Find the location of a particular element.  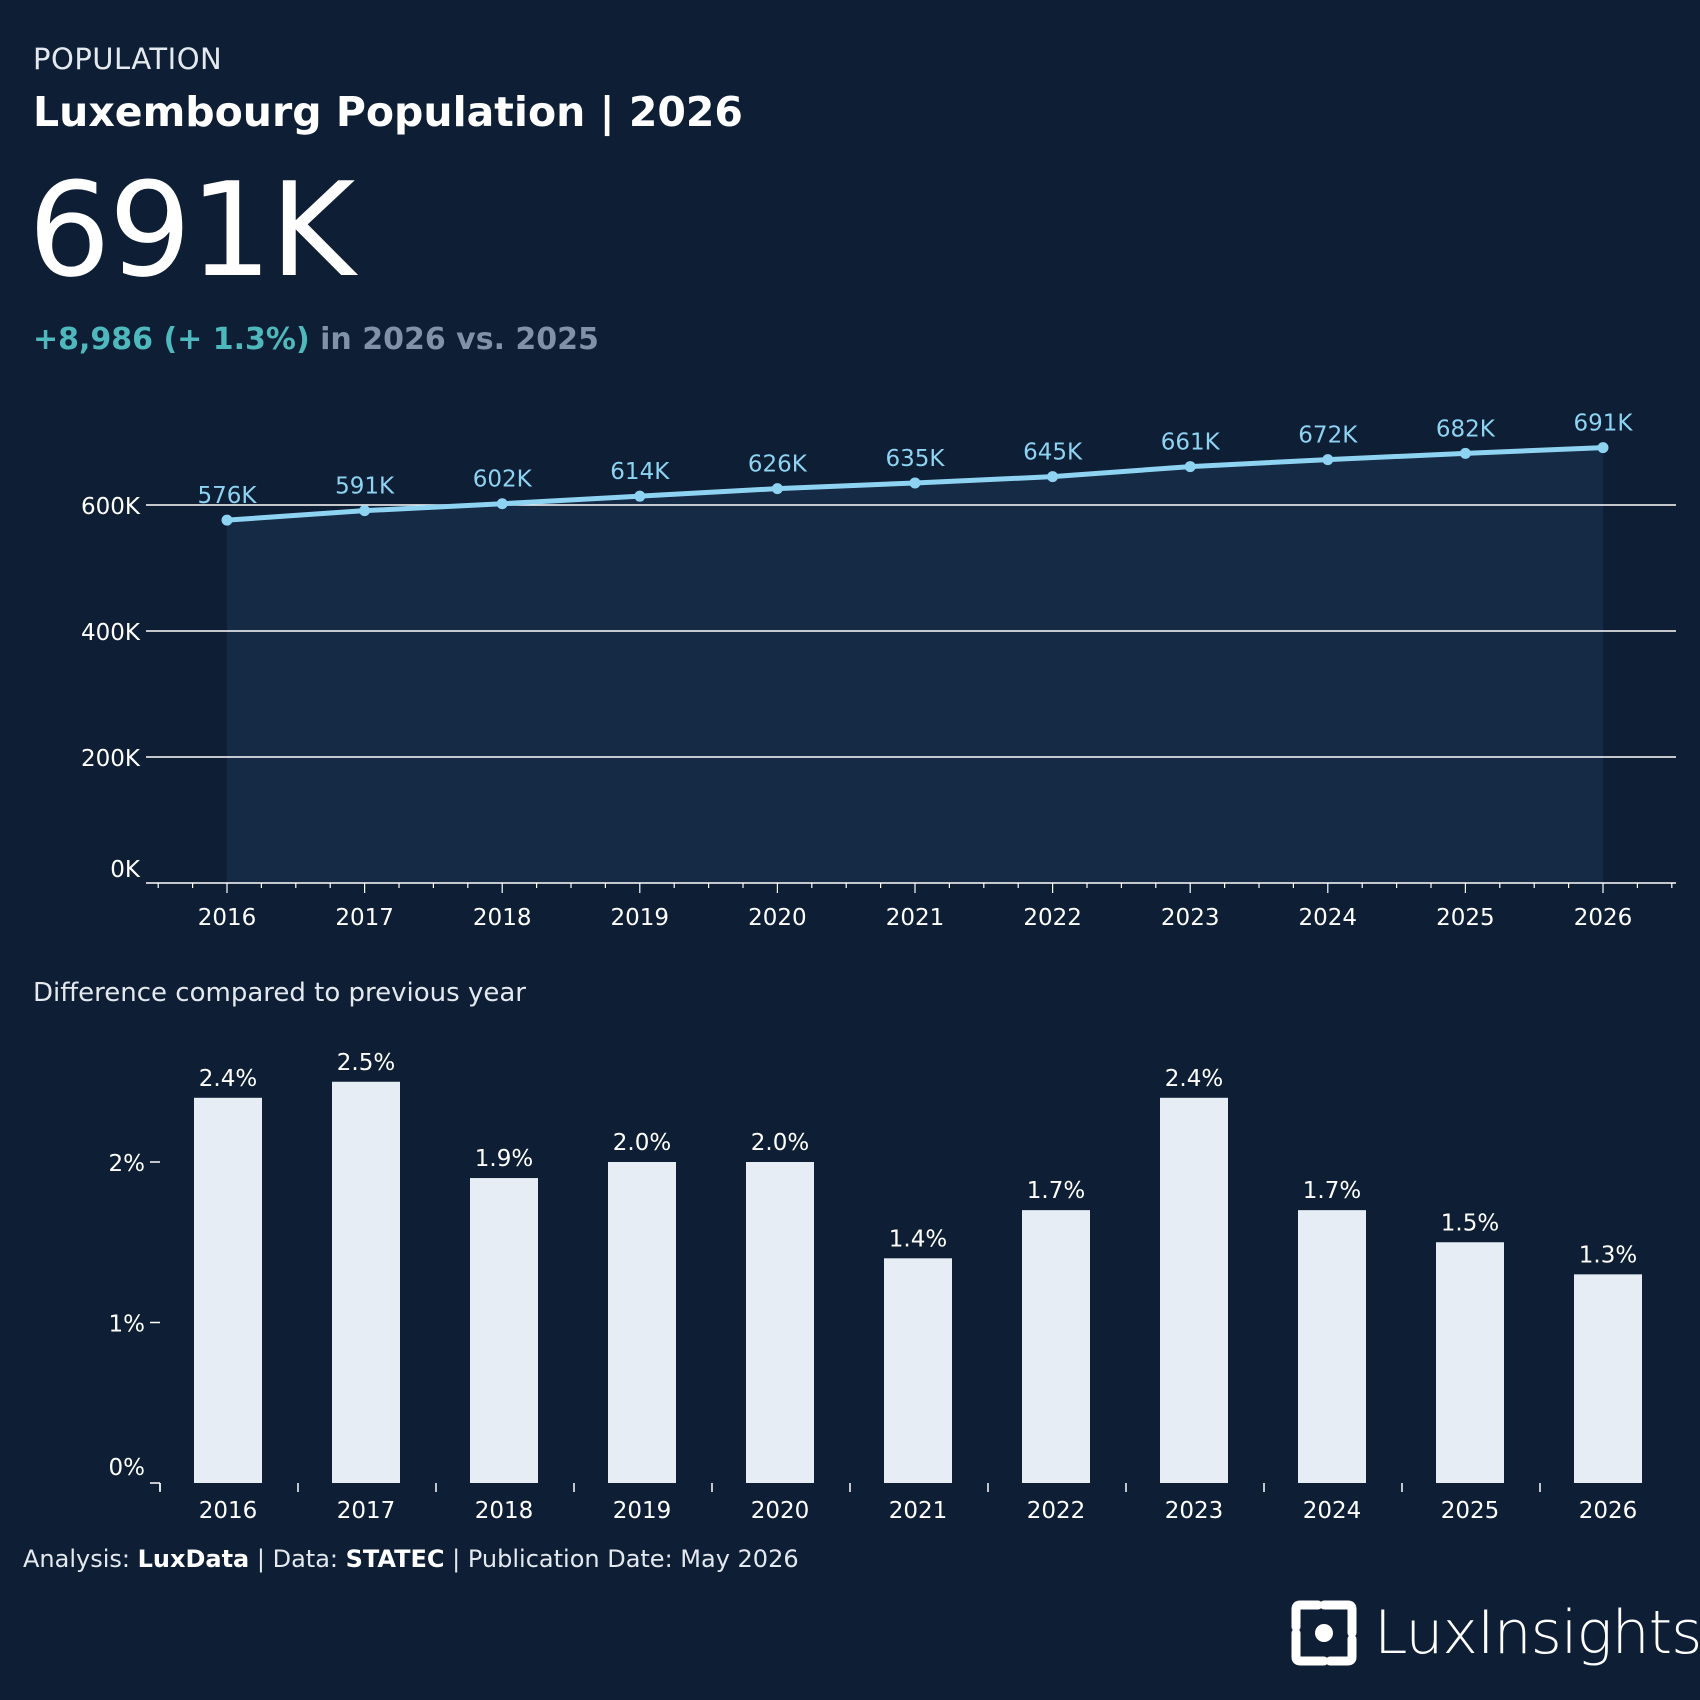

lux-logo-icon is located at coordinates (1324, 1633).